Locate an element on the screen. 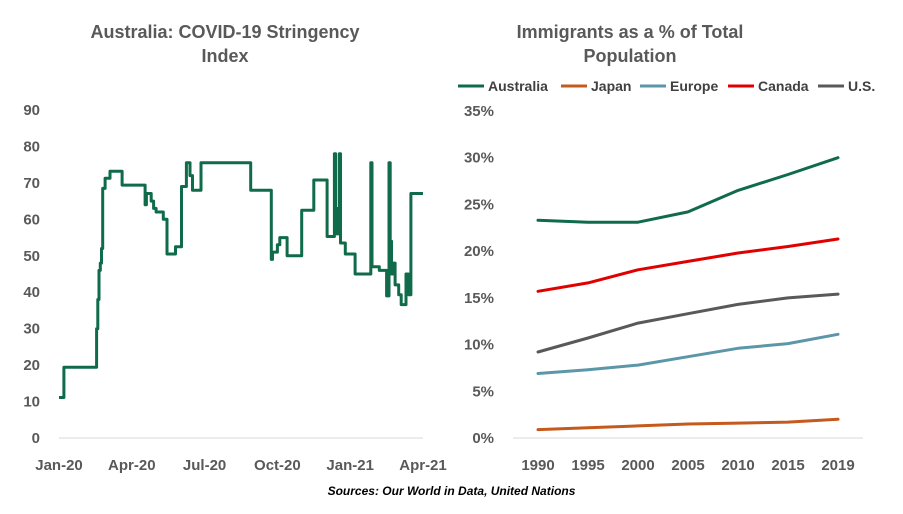 The width and height of the screenshot is (903, 514). x-tick-label: 2015 is located at coordinates (787, 465).